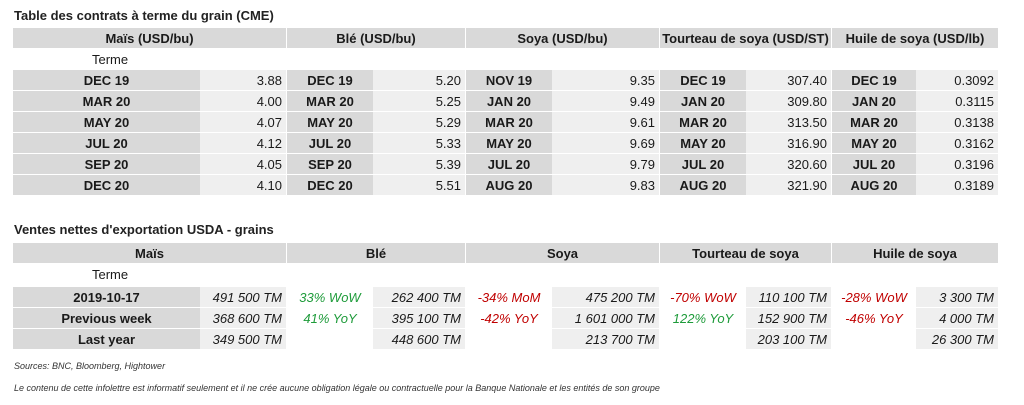 Image resolution: width=1024 pixels, height=405 pixels. Describe the element at coordinates (106, 318) in the screenshot. I see `exports-row-label: Previous week` at that location.